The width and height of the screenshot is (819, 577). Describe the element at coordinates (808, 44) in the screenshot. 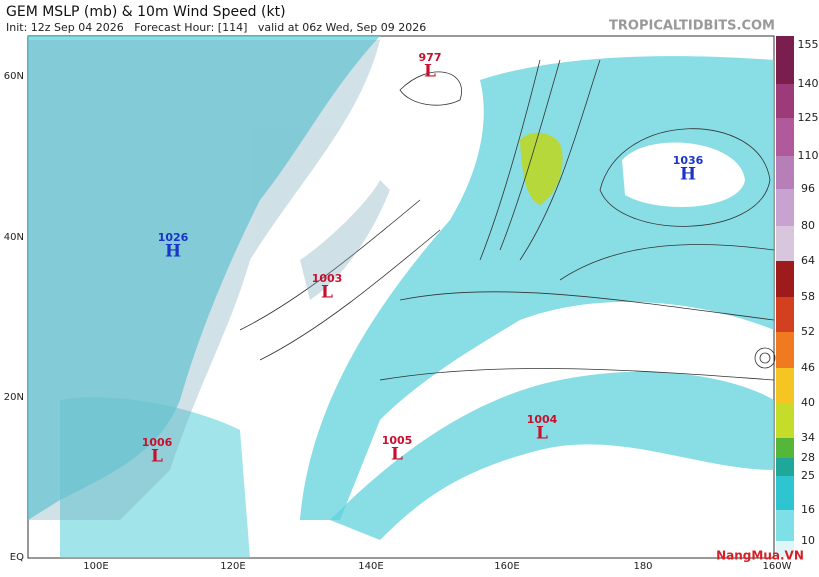

I see `colorbar-label: 155` at that location.